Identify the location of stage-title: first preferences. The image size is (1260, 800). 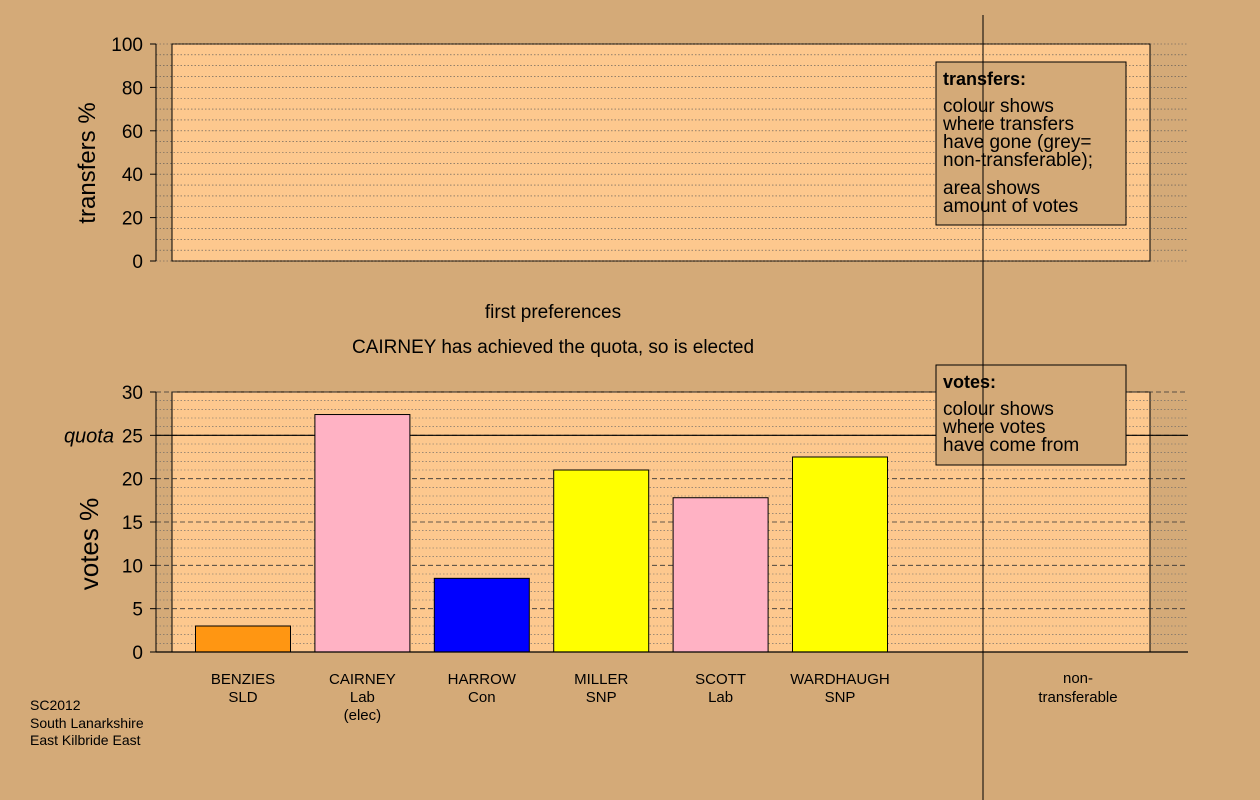
(553, 312).